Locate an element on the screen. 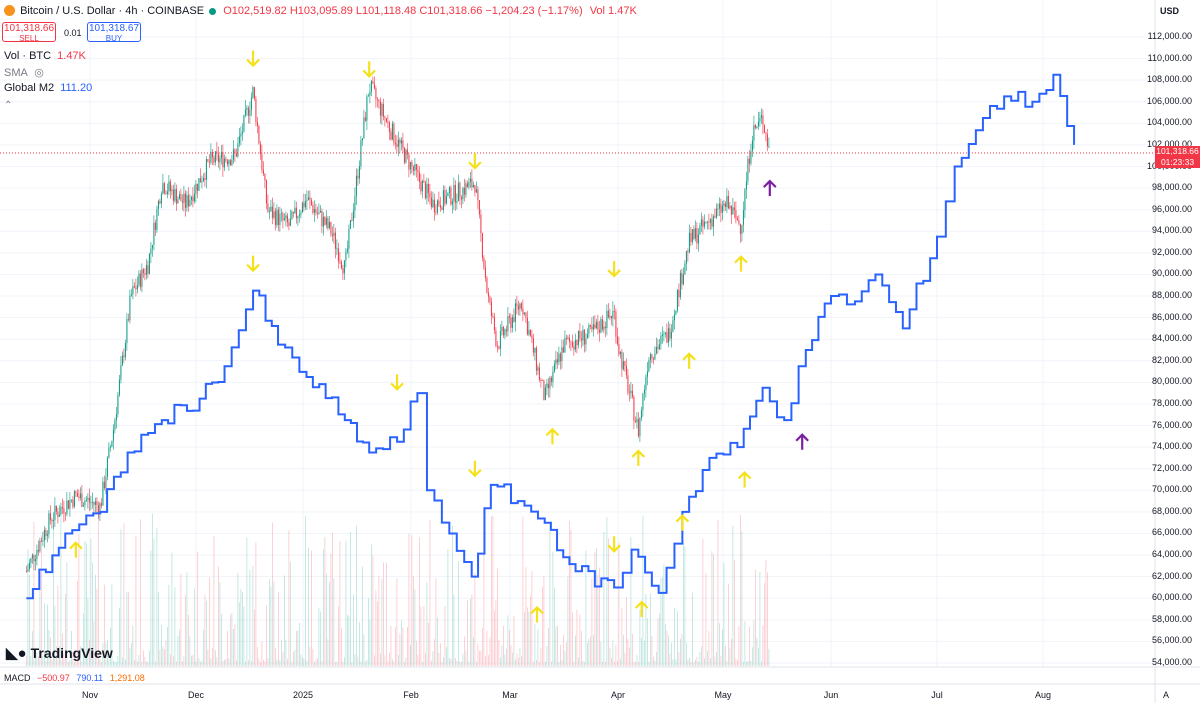 This screenshot has height=703, width=1200. legend-volume: Vol · BTC 1.47K is located at coordinates (45, 56).